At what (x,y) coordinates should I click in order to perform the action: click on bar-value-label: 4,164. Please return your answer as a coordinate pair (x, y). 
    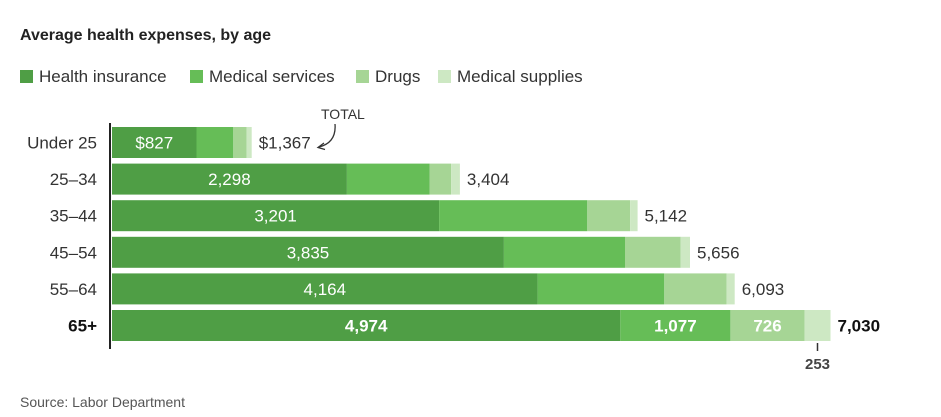
    Looking at the image, I should click on (325, 289).